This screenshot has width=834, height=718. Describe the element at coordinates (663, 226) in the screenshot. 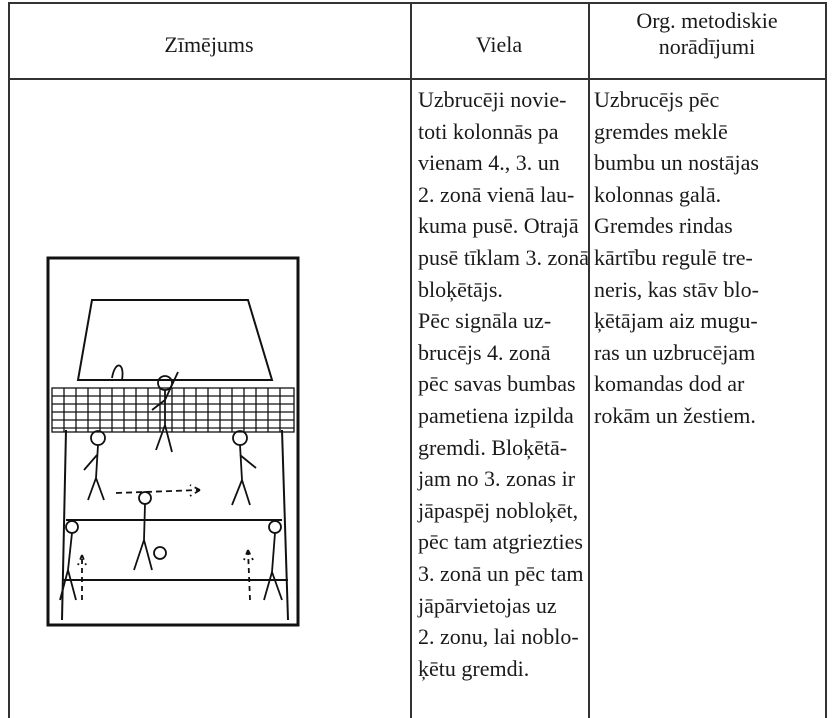

I see `text-line: Gremdes rindas` at that location.